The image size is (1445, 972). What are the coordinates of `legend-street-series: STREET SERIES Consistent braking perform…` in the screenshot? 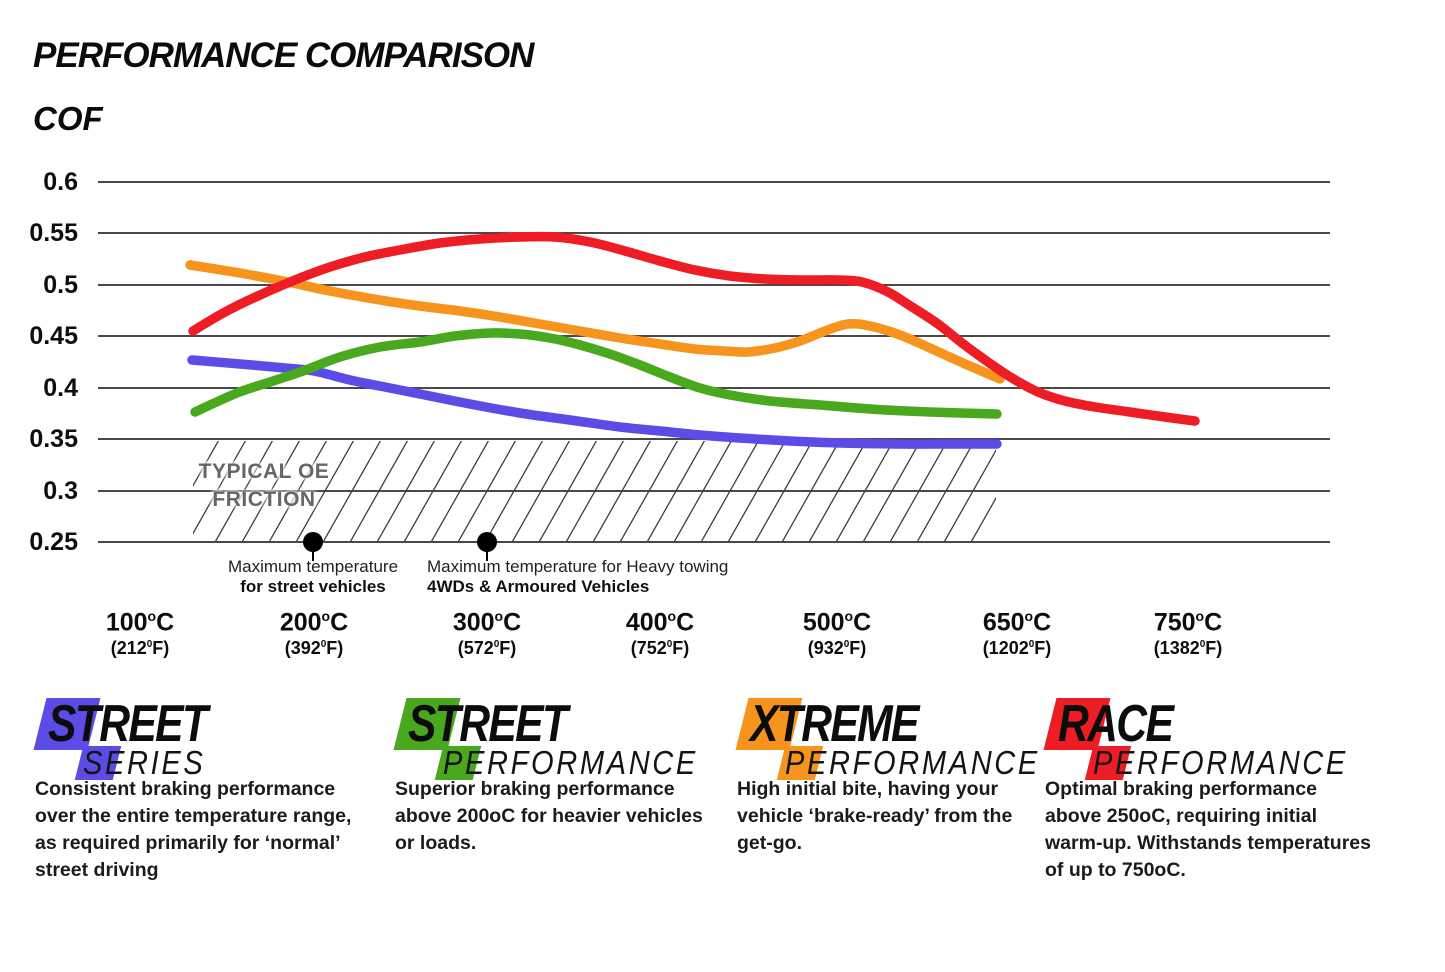 It's located at (204, 788).